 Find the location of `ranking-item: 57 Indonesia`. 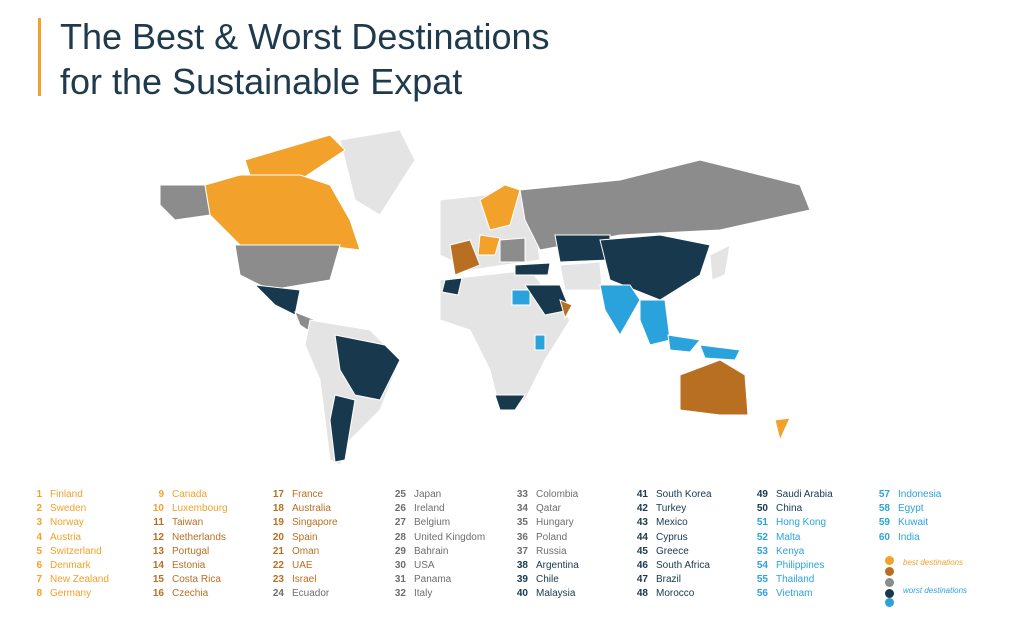

ranking-item: 57 Indonesia is located at coordinates (909, 494).